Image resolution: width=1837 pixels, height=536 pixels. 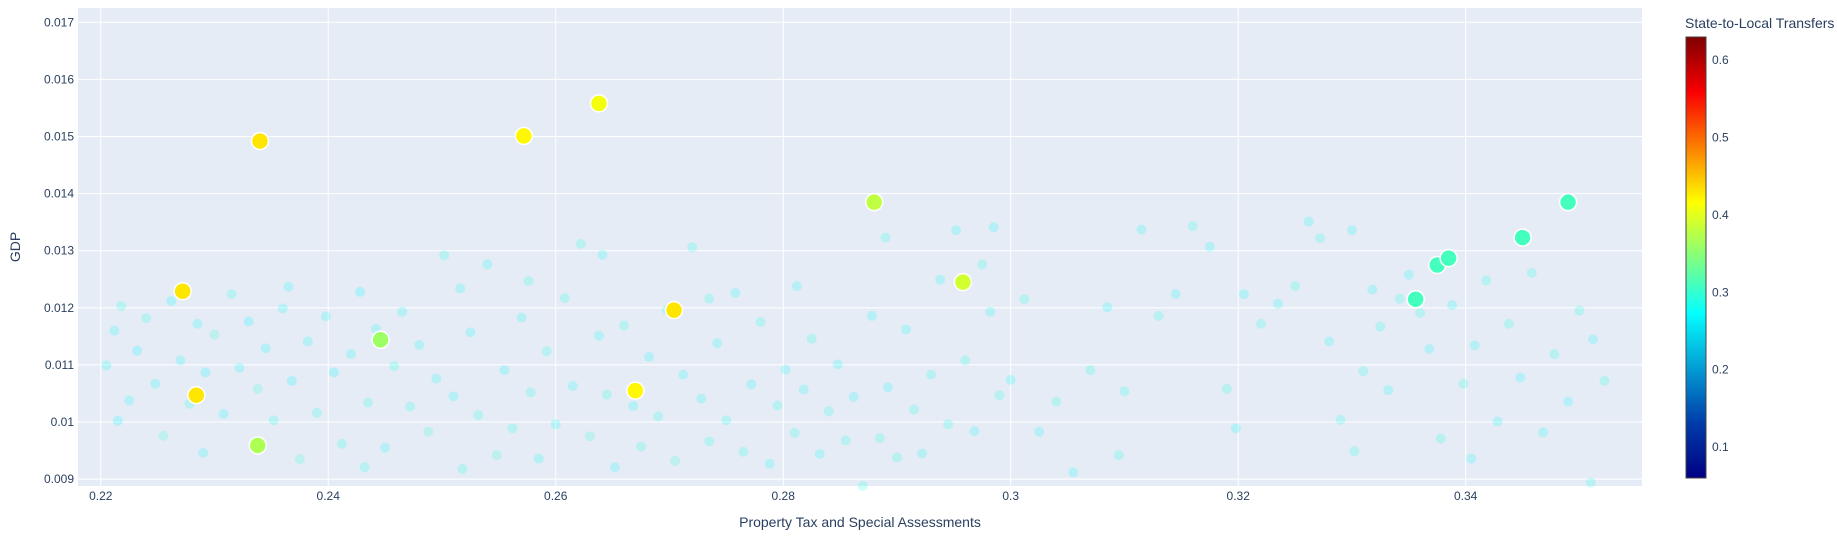 What do you see at coordinates (1239, 496) in the screenshot?
I see `x-tick-label: 0.32` at bounding box center [1239, 496].